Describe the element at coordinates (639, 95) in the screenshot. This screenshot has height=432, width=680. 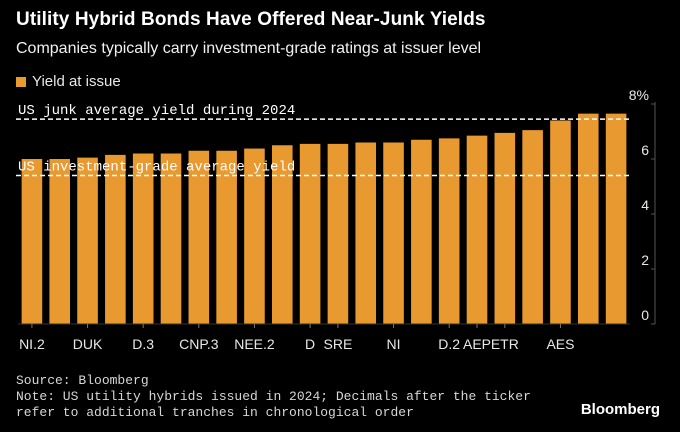
I see `y-tick-label: 8%` at that location.